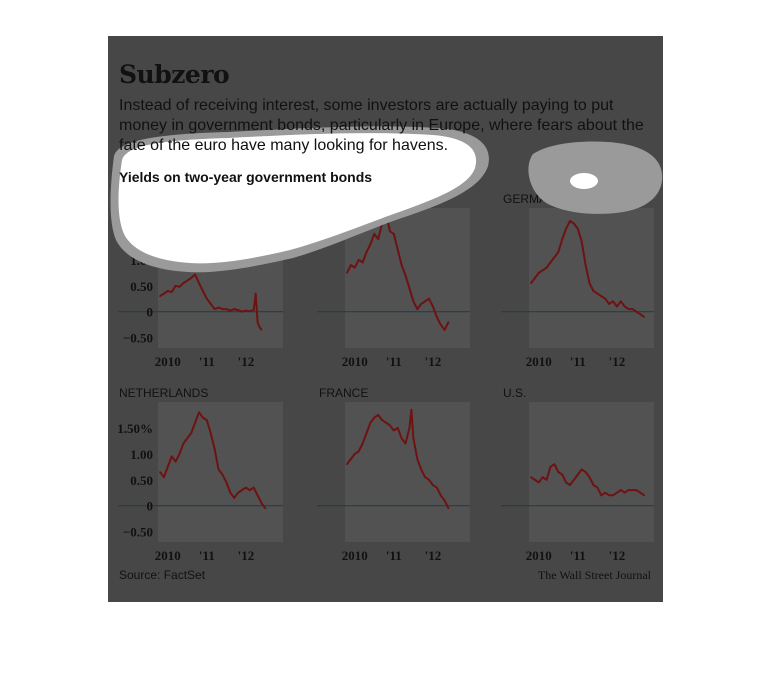  I want to click on y-tick-label: 1.00, so click(141, 454).